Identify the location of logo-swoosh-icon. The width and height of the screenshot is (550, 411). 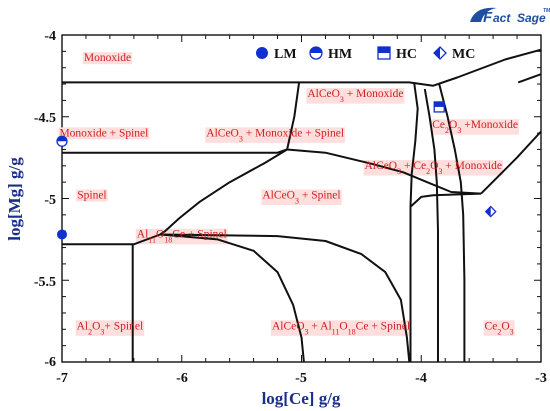
(483, 14).